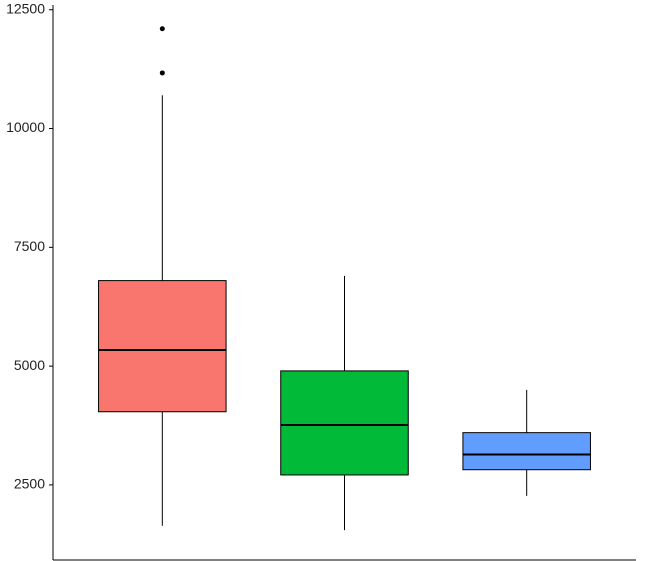 The width and height of the screenshot is (645, 561). What do you see at coordinates (25, 8) in the screenshot?
I see `y-tick-label: 12500` at bounding box center [25, 8].